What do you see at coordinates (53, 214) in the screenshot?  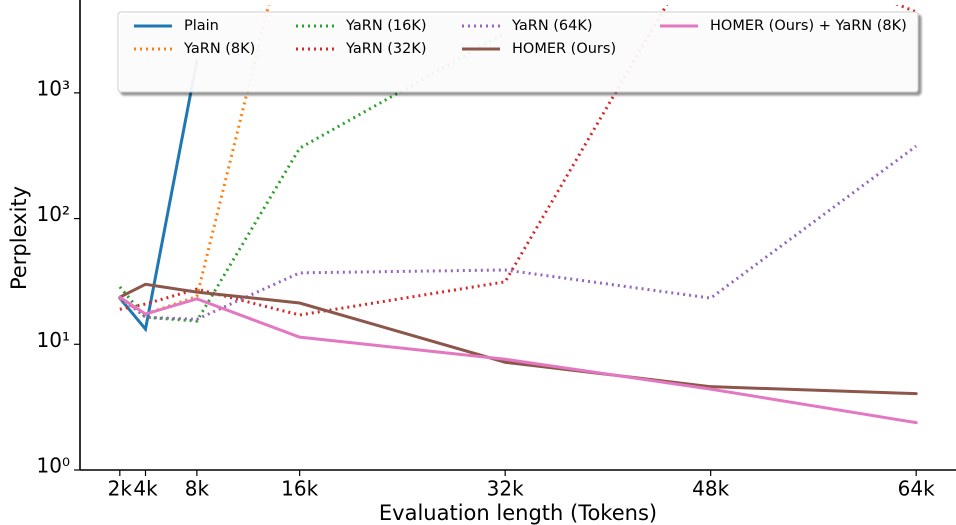 I see `y-tick-label: 10²` at bounding box center [53, 214].